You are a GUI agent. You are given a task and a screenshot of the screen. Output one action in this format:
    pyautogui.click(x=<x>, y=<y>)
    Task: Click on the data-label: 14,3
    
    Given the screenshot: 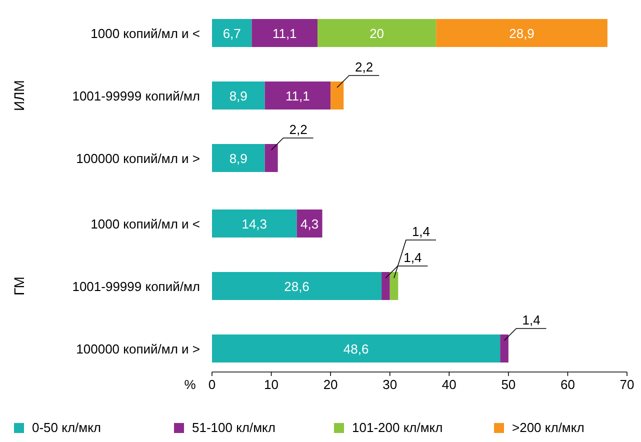 What is the action you would take?
    pyautogui.click(x=255, y=224)
    